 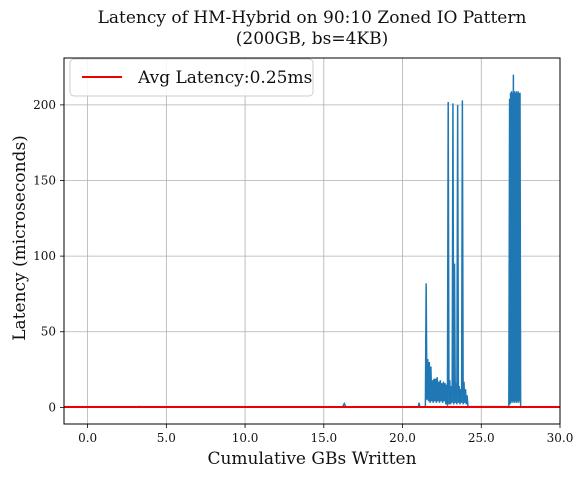 I want to click on x-tick-label: 5.0, so click(x=166, y=438).